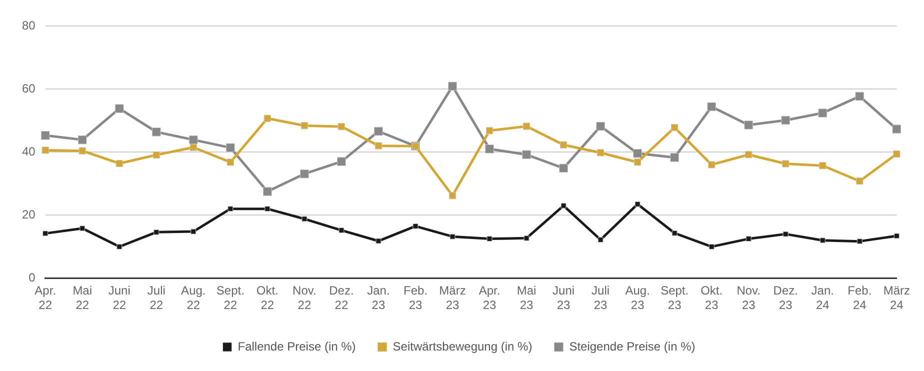 The width and height of the screenshot is (924, 371). Describe the element at coordinates (632, 346) in the screenshot. I see `legend-label: Steigende Preise (in %)` at that location.